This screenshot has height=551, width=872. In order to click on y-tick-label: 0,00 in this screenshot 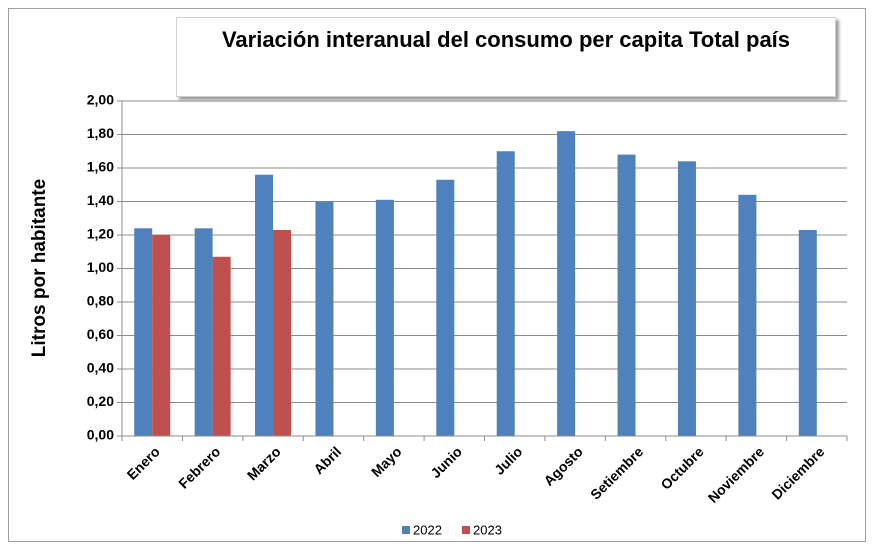, I will do `click(100, 435)`.